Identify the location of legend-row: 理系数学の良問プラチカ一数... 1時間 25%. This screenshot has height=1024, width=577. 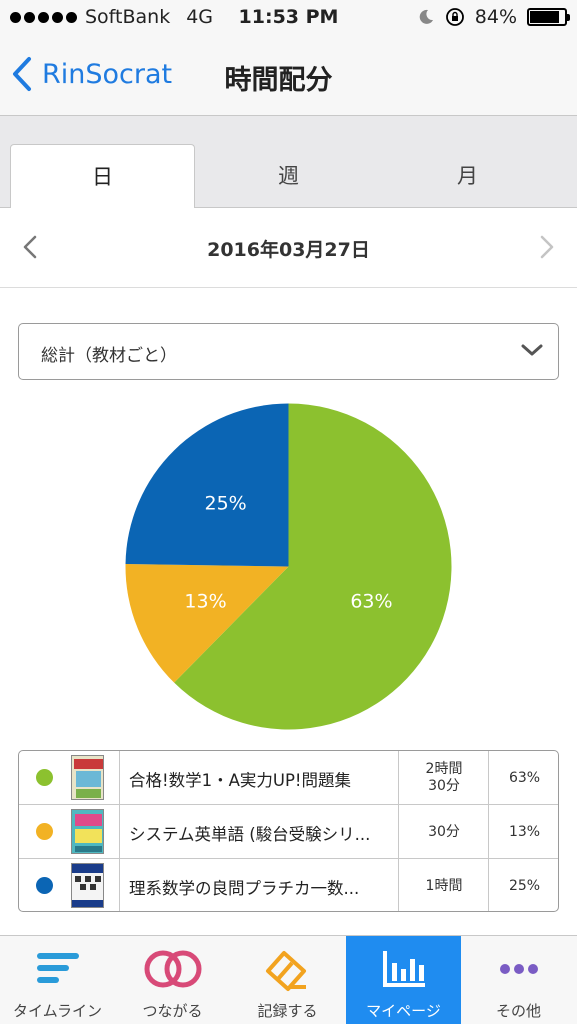
(288, 885).